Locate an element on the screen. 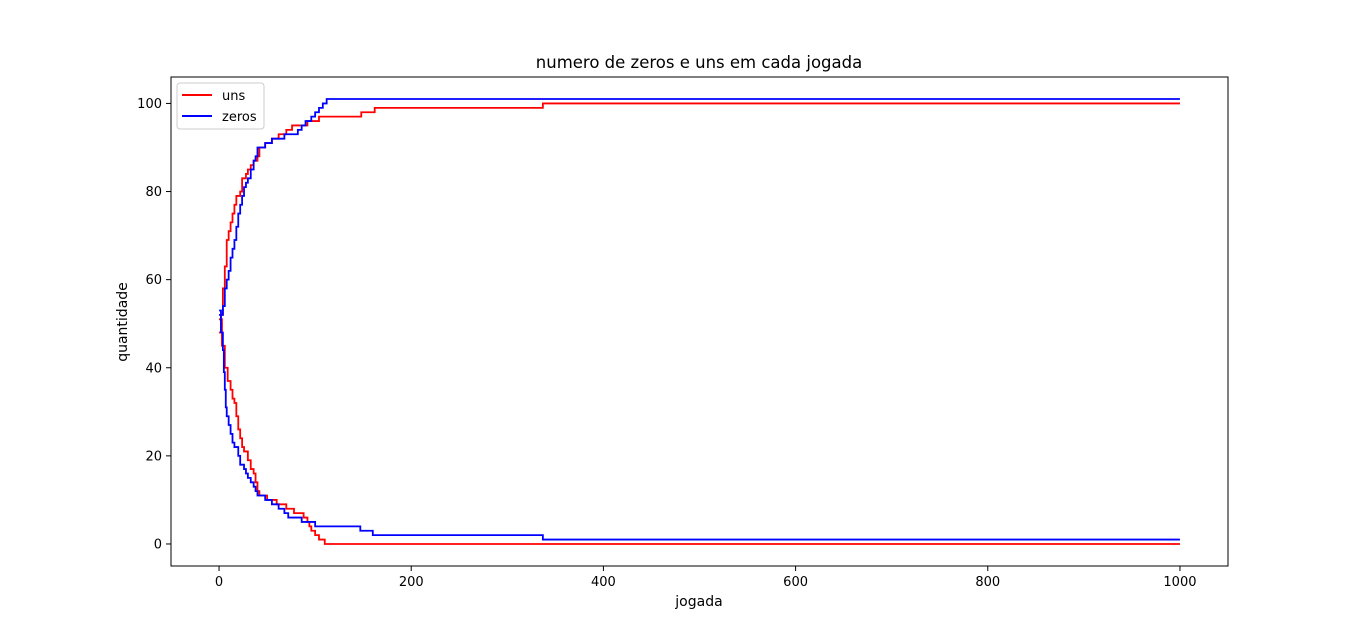 This screenshot has width=1364, height=636. y-tick-label: 80 is located at coordinates (153, 192).